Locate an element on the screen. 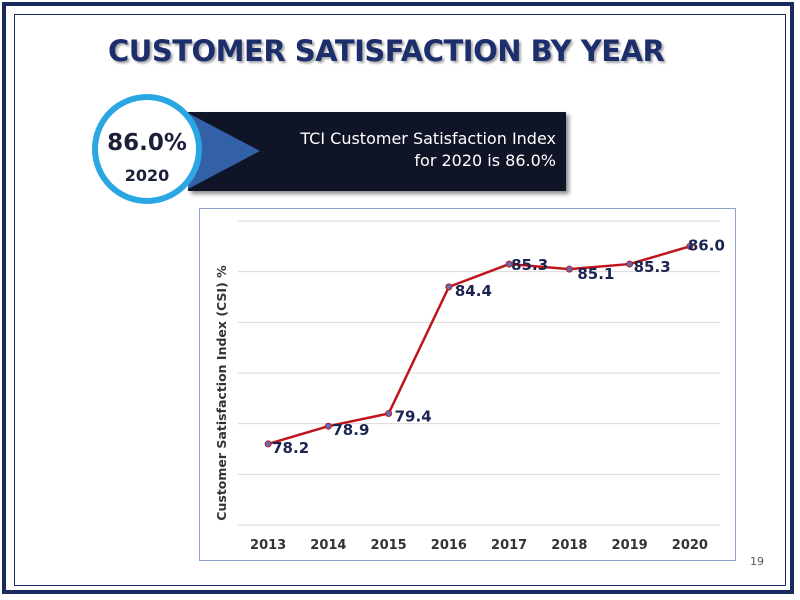  x-tick-label: 2020 is located at coordinates (690, 545).